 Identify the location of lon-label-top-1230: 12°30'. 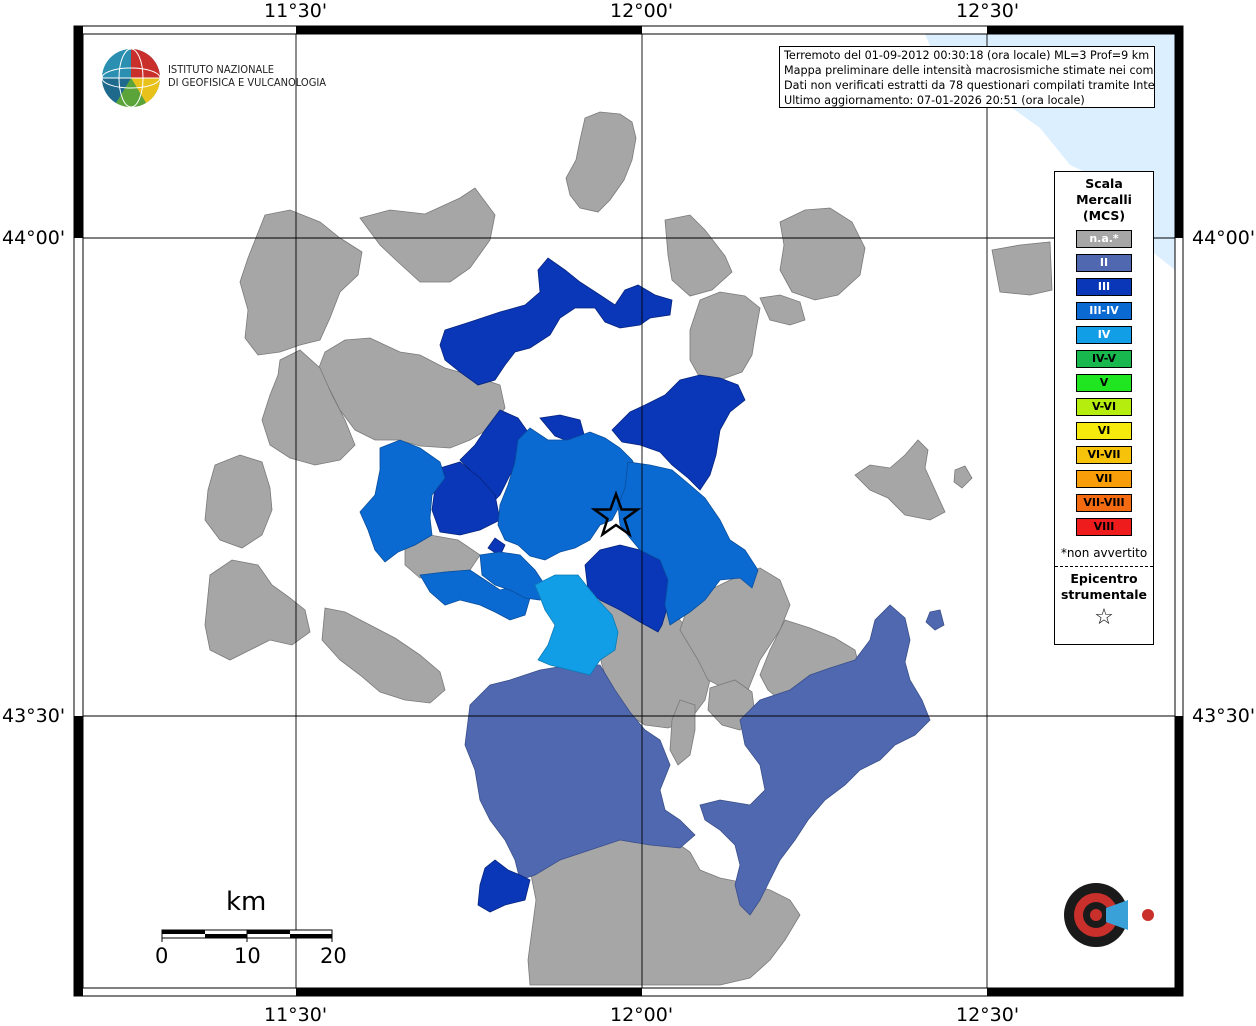
(988, 11).